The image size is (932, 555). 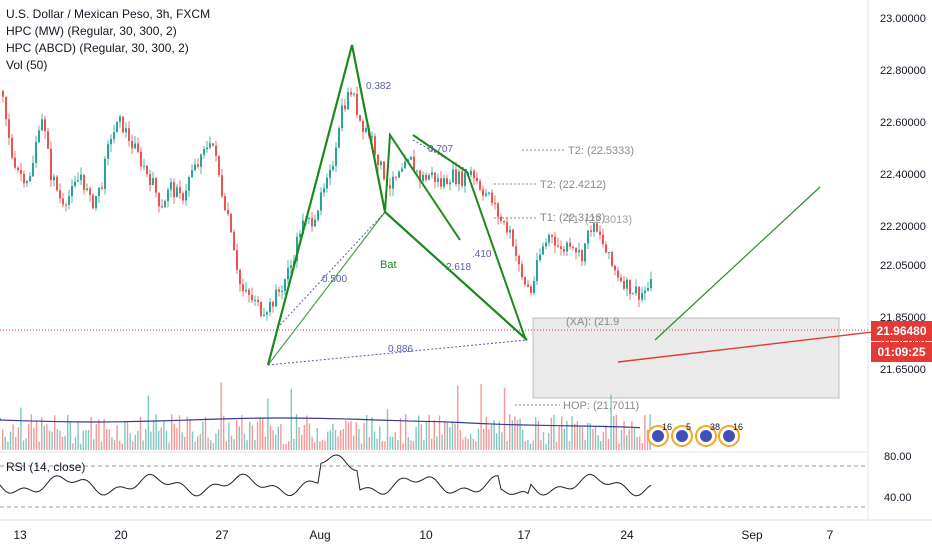 I want to click on x-tick-label: 13, so click(x=20, y=535).